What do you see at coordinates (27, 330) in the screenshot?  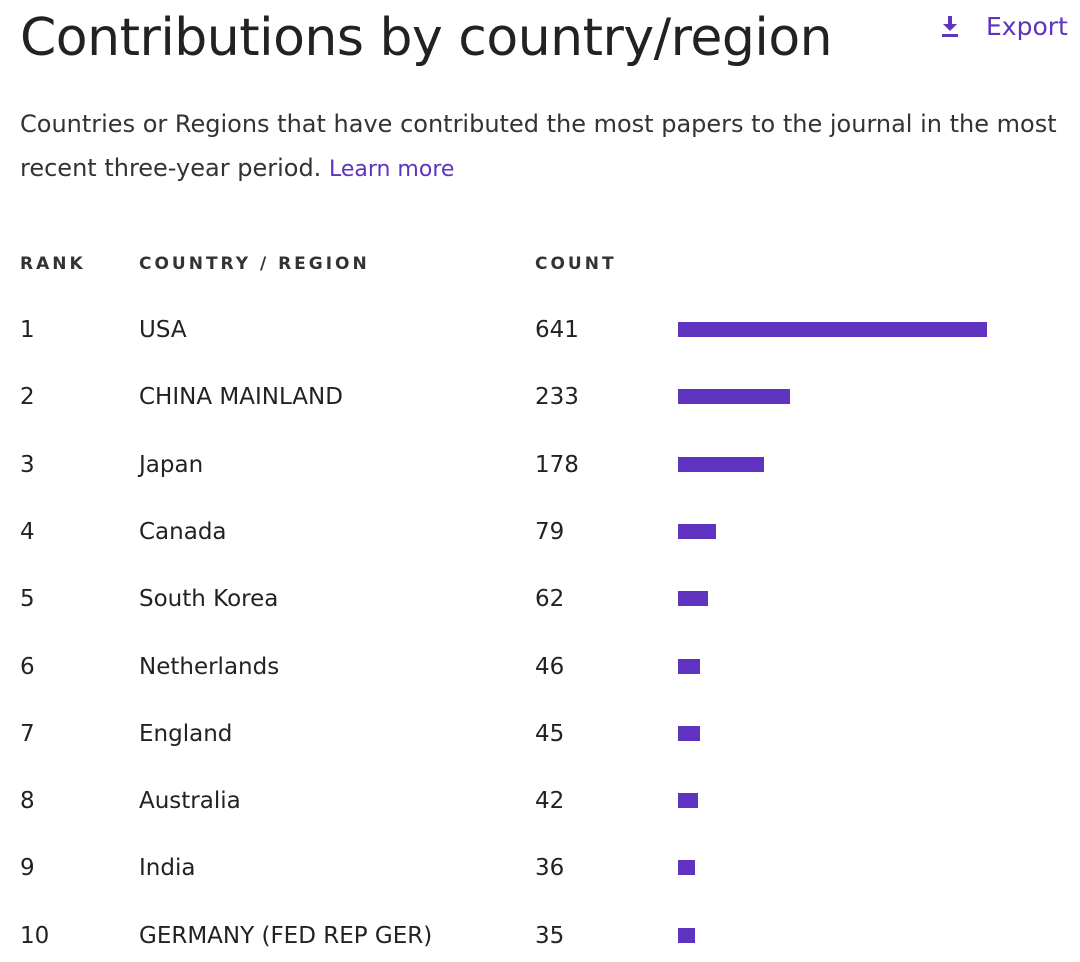 I see `rank-cell: 1` at bounding box center [27, 330].